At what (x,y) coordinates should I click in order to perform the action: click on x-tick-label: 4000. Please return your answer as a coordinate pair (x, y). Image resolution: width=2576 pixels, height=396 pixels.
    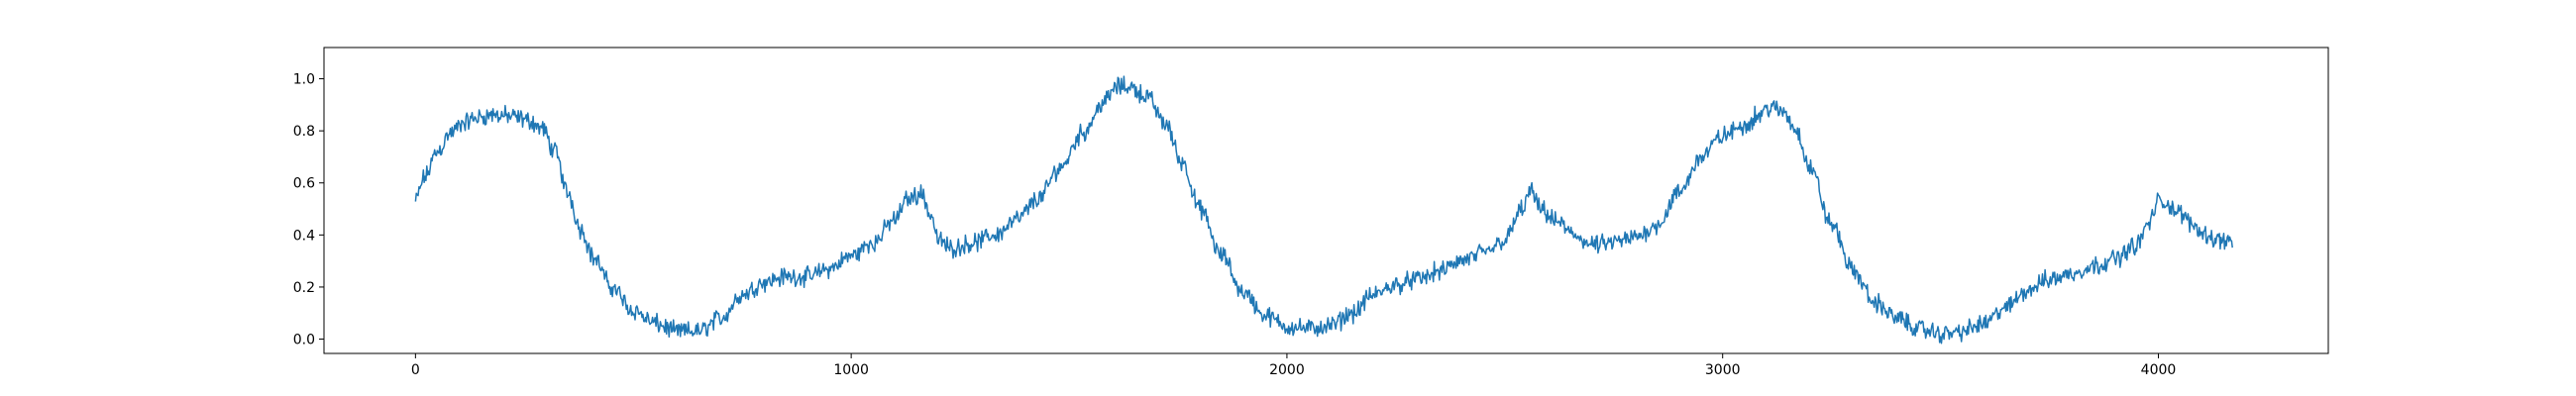
    Looking at the image, I should click on (2159, 370).